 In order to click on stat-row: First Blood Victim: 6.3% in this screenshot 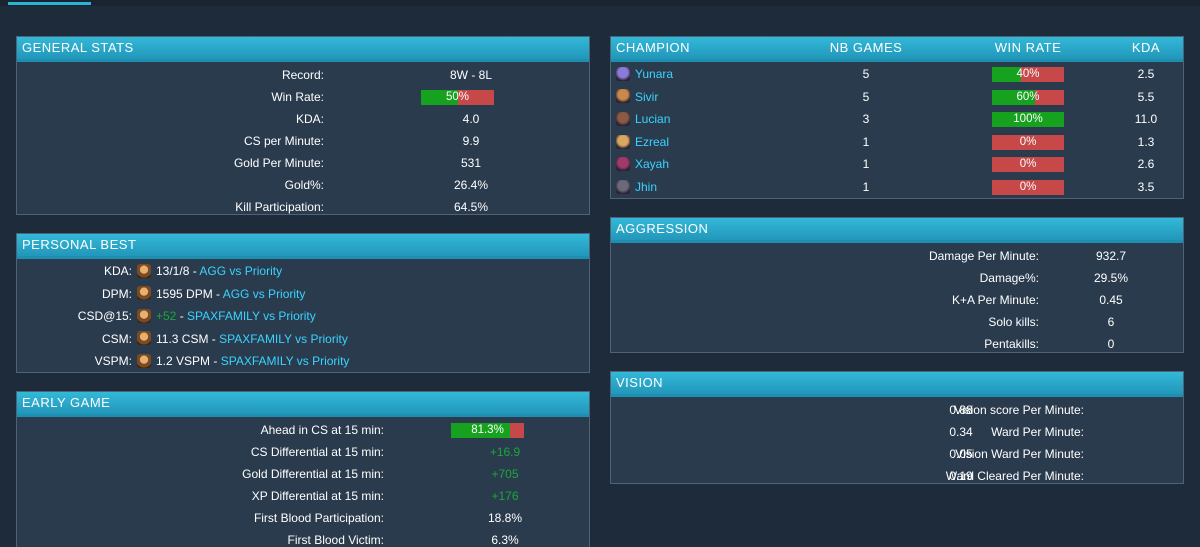, I will do `click(303, 538)`.